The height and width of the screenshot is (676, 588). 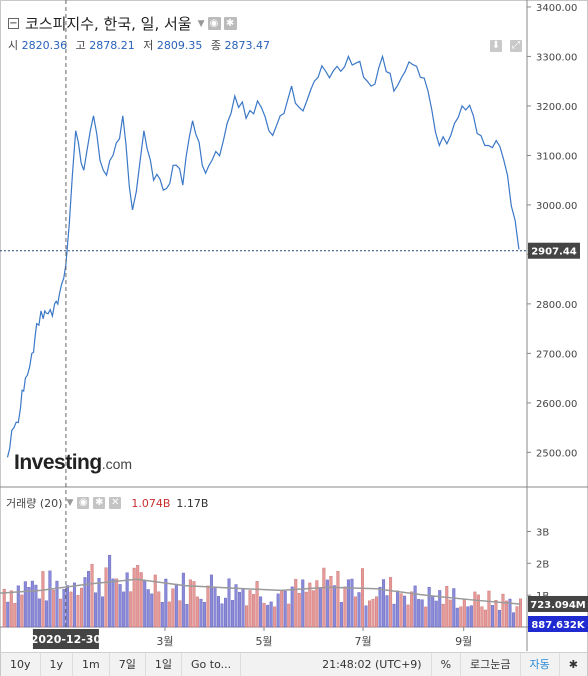 What do you see at coordinates (91, 664) in the screenshot?
I see `period-1m-button: 1m` at bounding box center [91, 664].